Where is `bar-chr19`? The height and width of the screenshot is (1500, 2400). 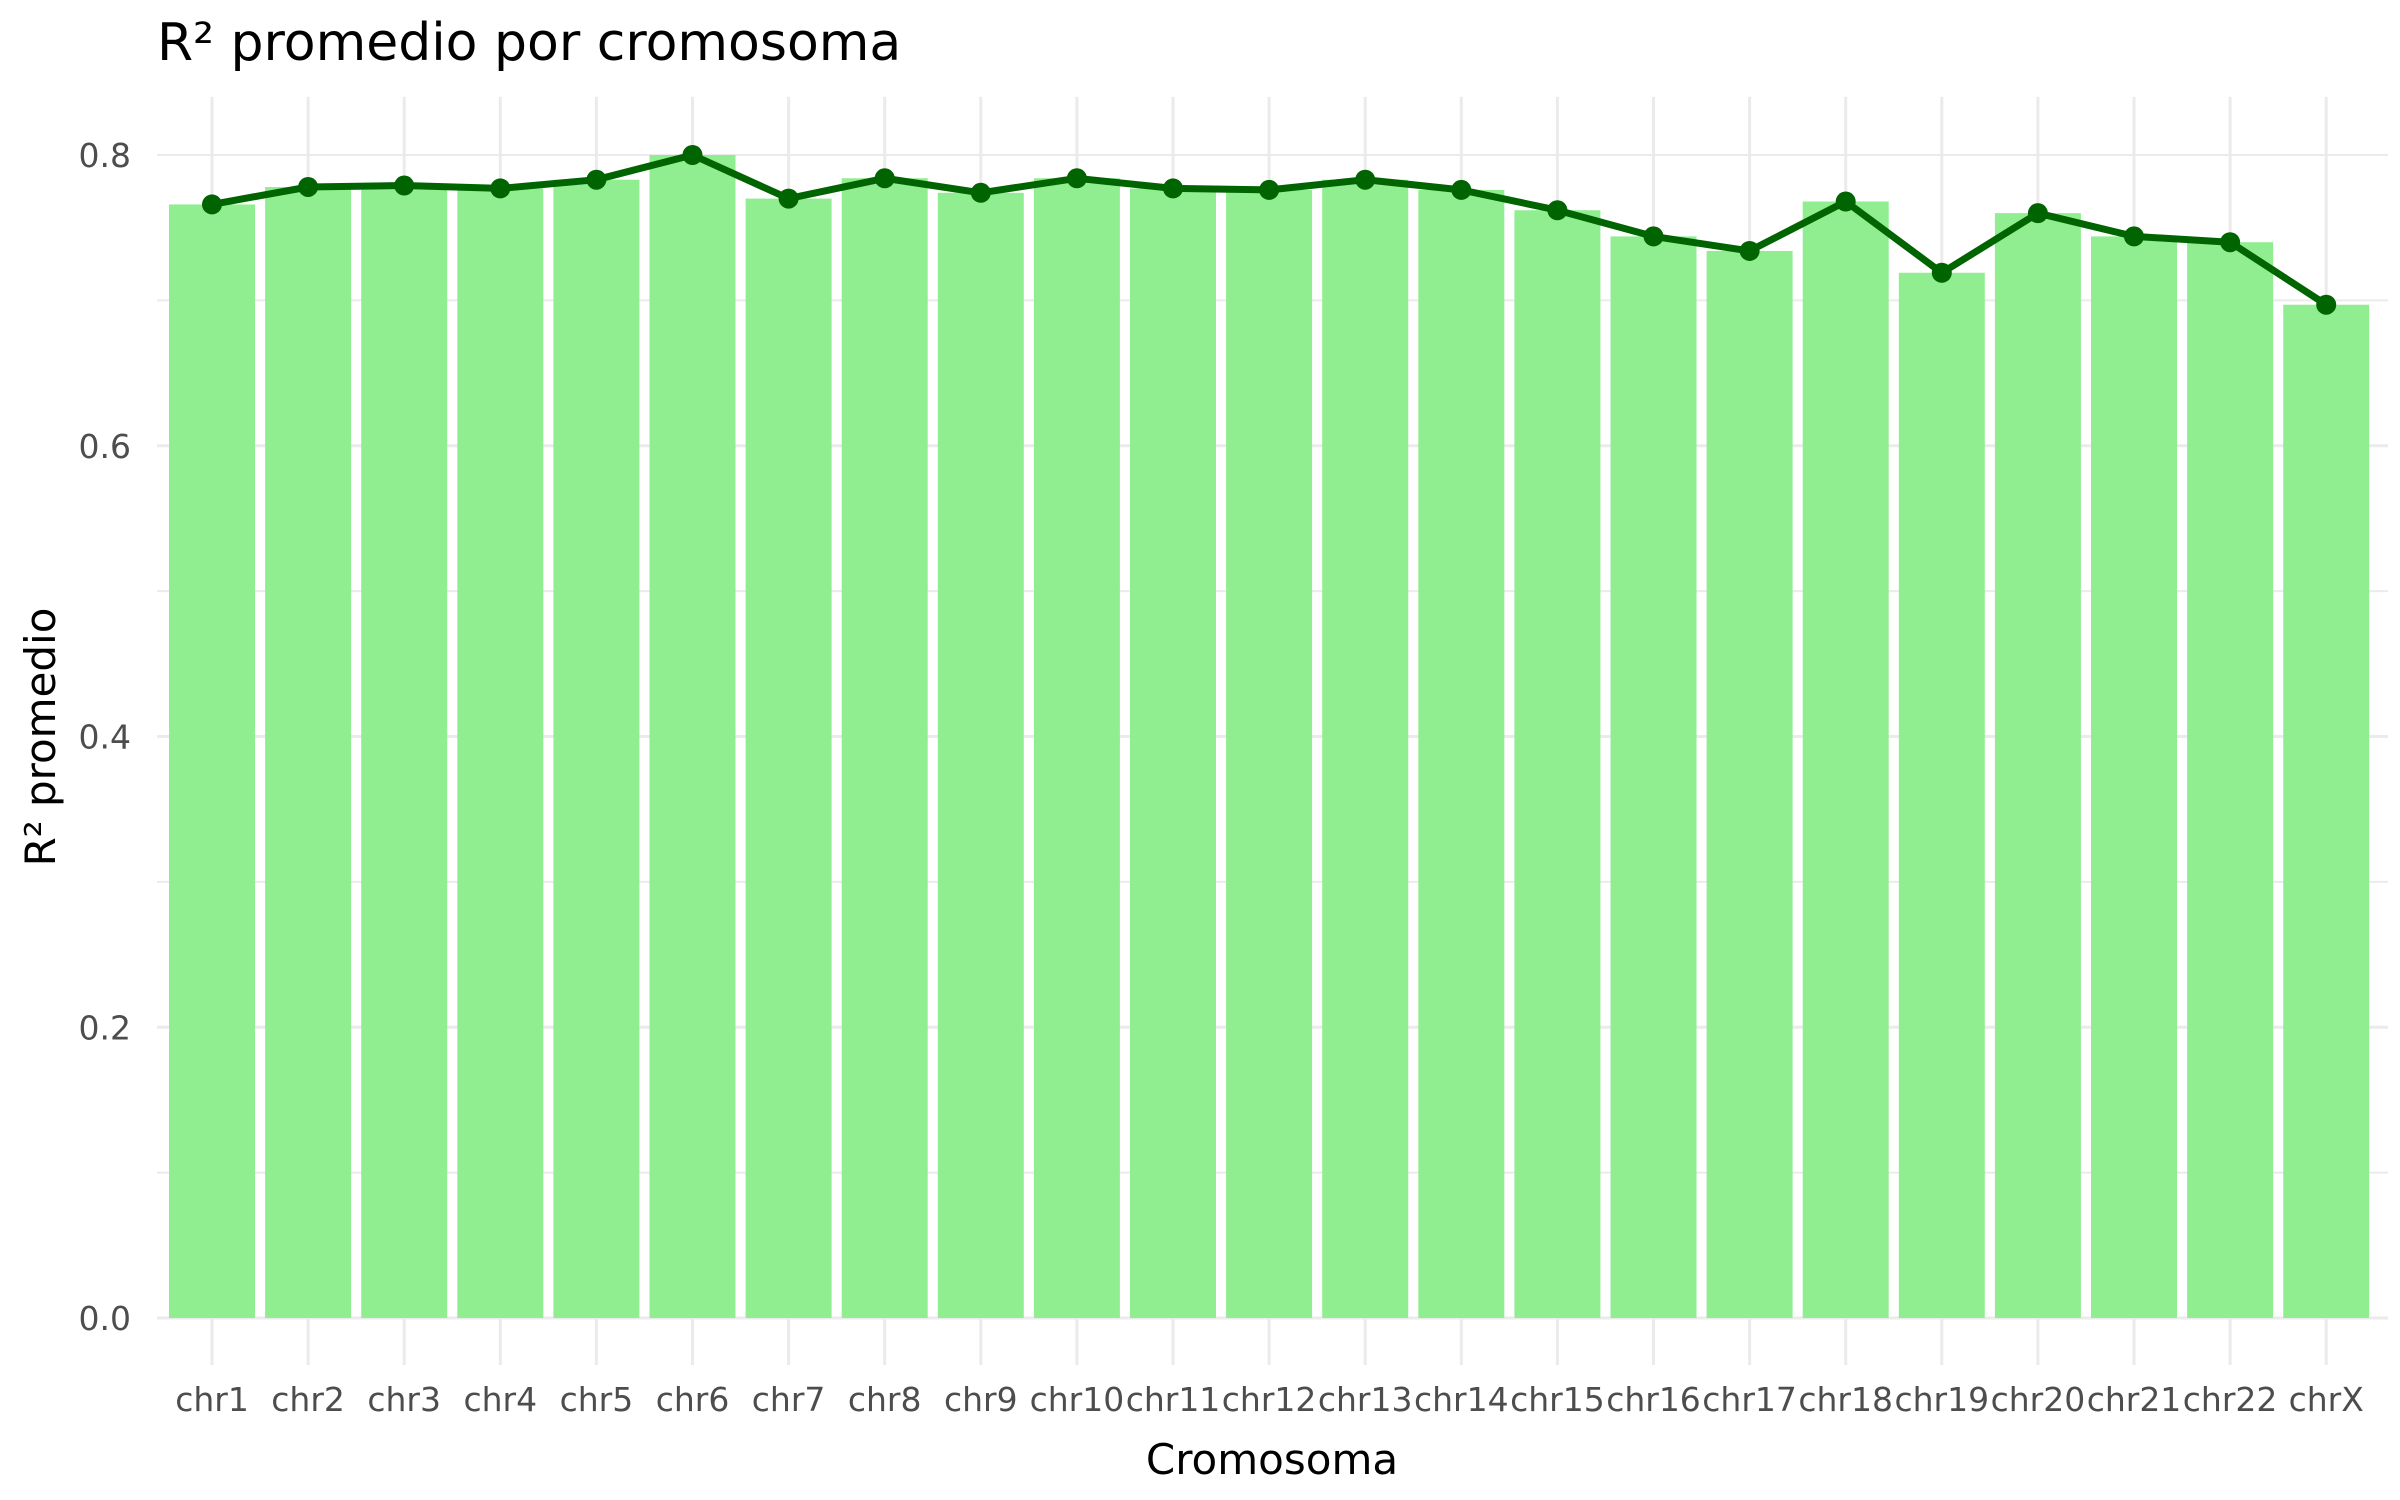 bar-chr19 is located at coordinates (1941, 795).